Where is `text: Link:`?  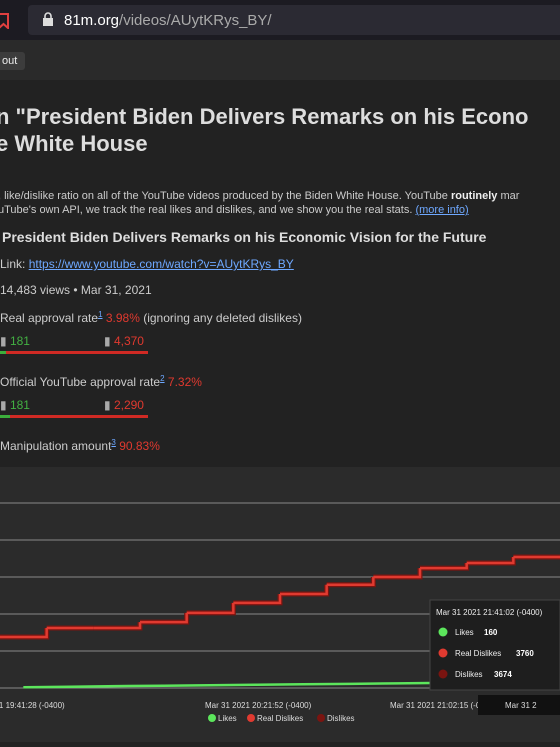 text: Link: is located at coordinates (14, 264).